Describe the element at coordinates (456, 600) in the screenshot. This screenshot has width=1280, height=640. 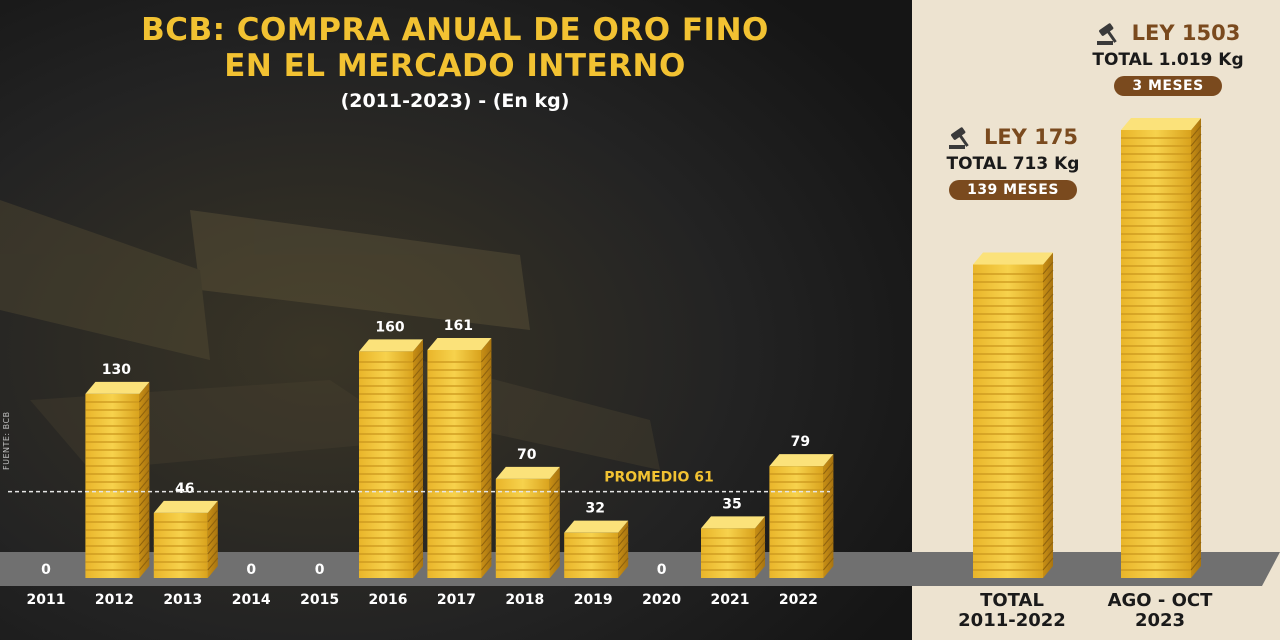
I see `x-tick-label: 2017` at that location.